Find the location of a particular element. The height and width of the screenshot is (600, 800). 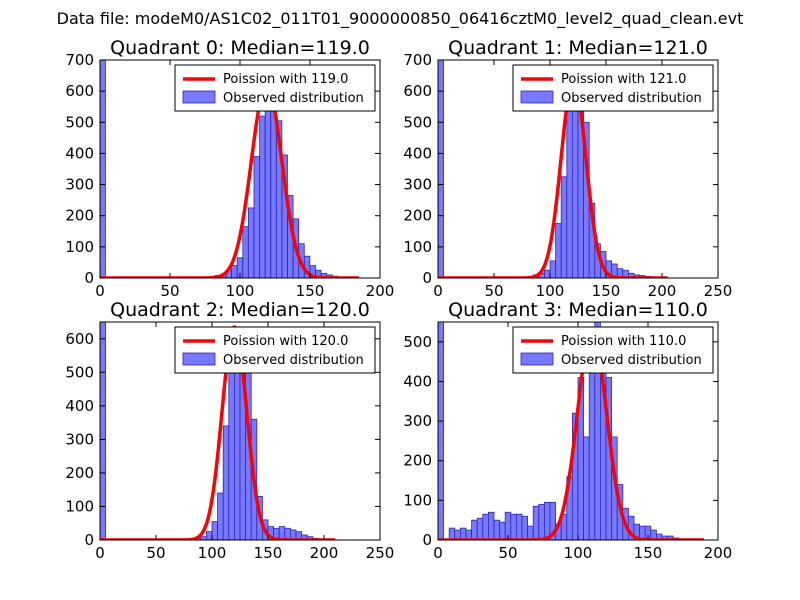

panel-title: Quadrant 2: Median=120.0 is located at coordinates (240, 310).